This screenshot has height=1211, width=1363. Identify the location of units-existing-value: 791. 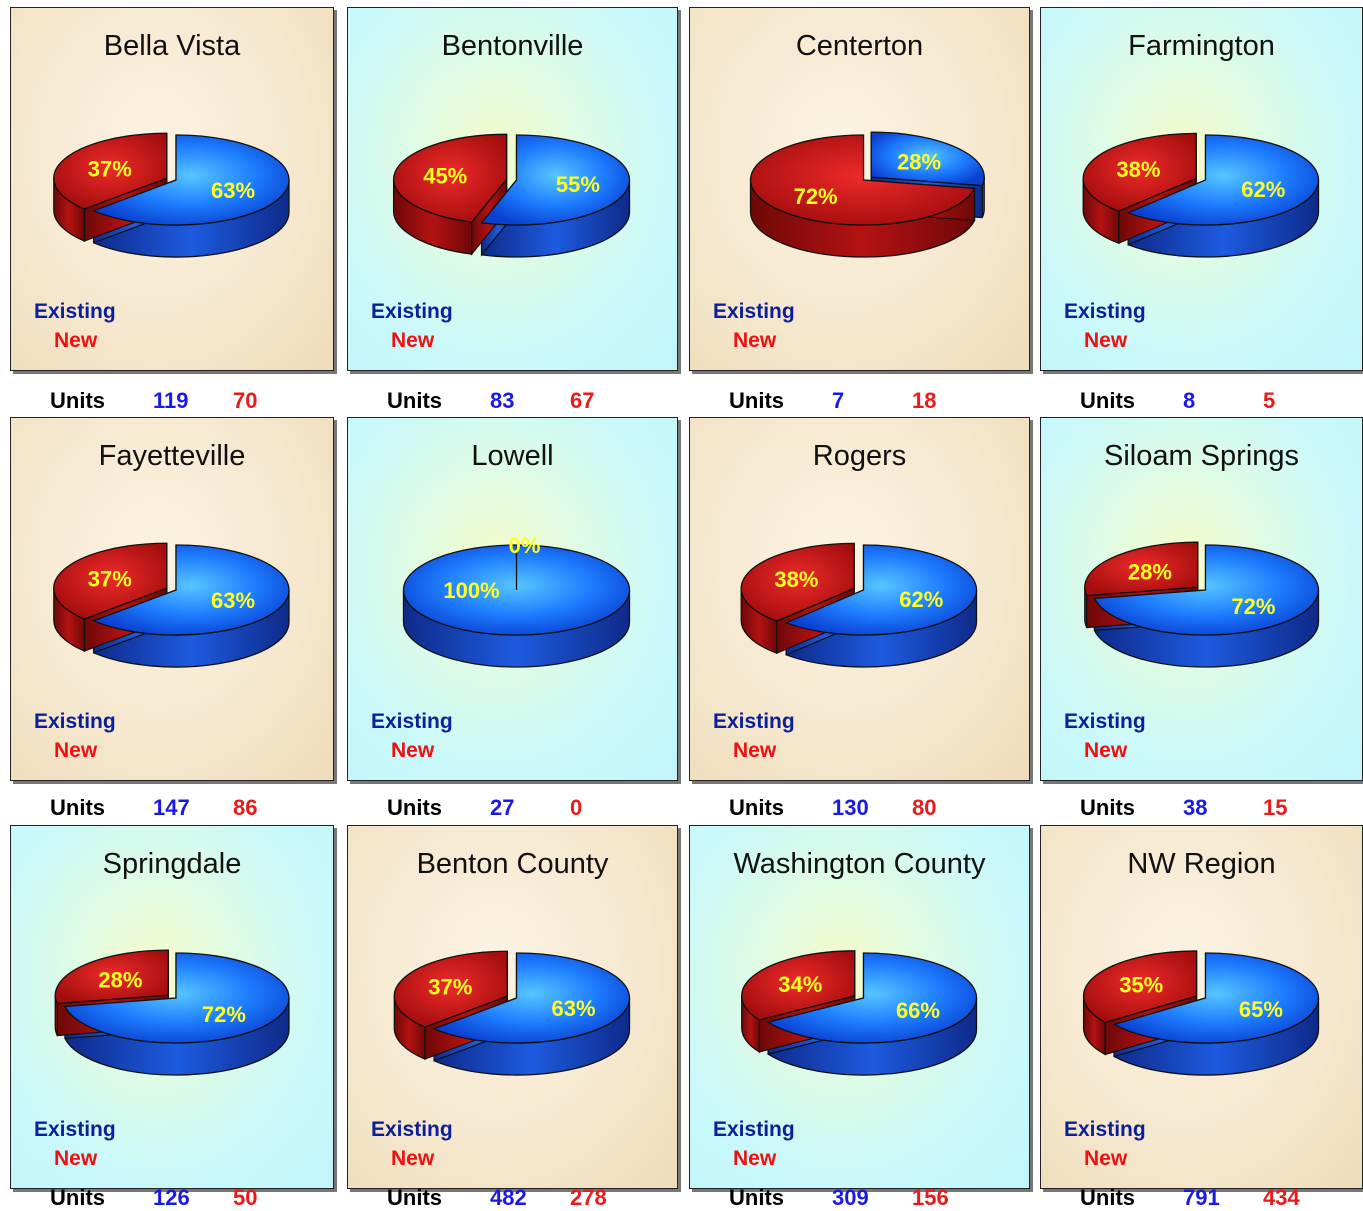
(1201, 1197).